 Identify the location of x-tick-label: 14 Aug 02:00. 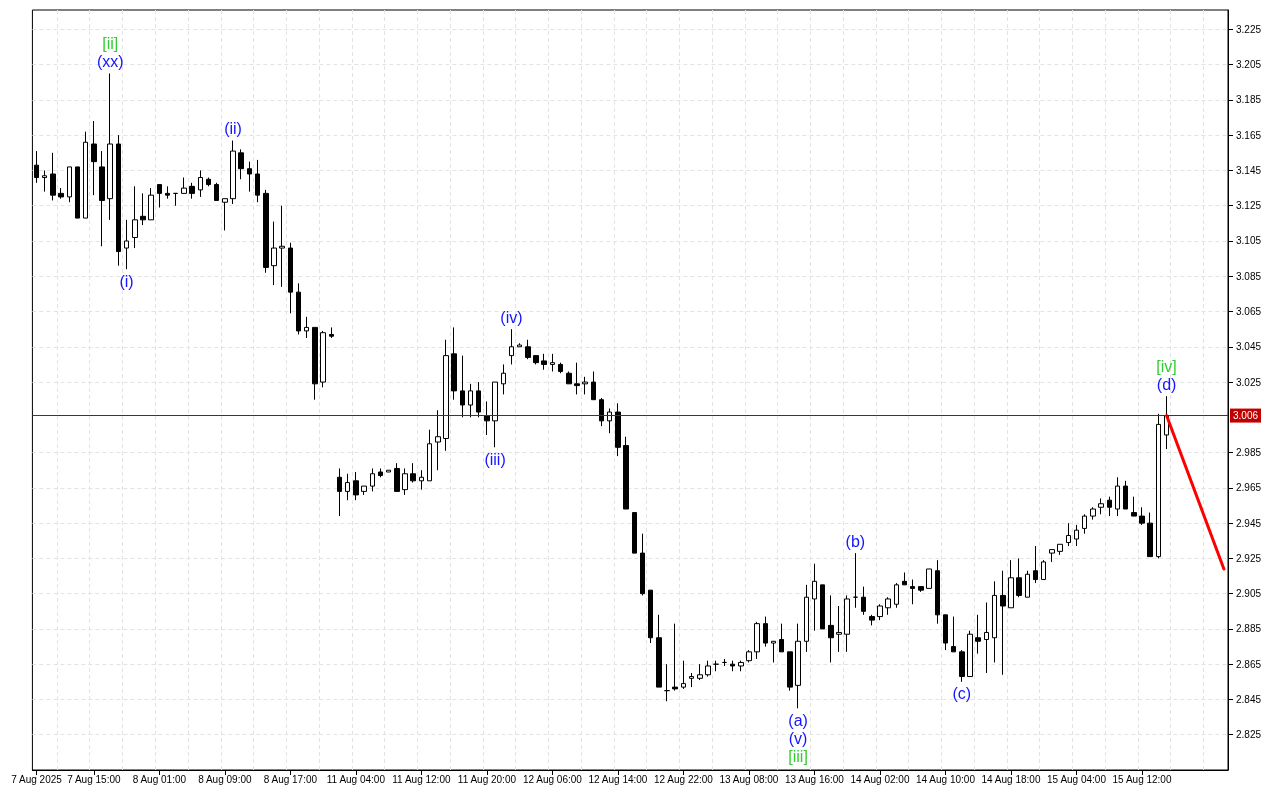
(880, 779).